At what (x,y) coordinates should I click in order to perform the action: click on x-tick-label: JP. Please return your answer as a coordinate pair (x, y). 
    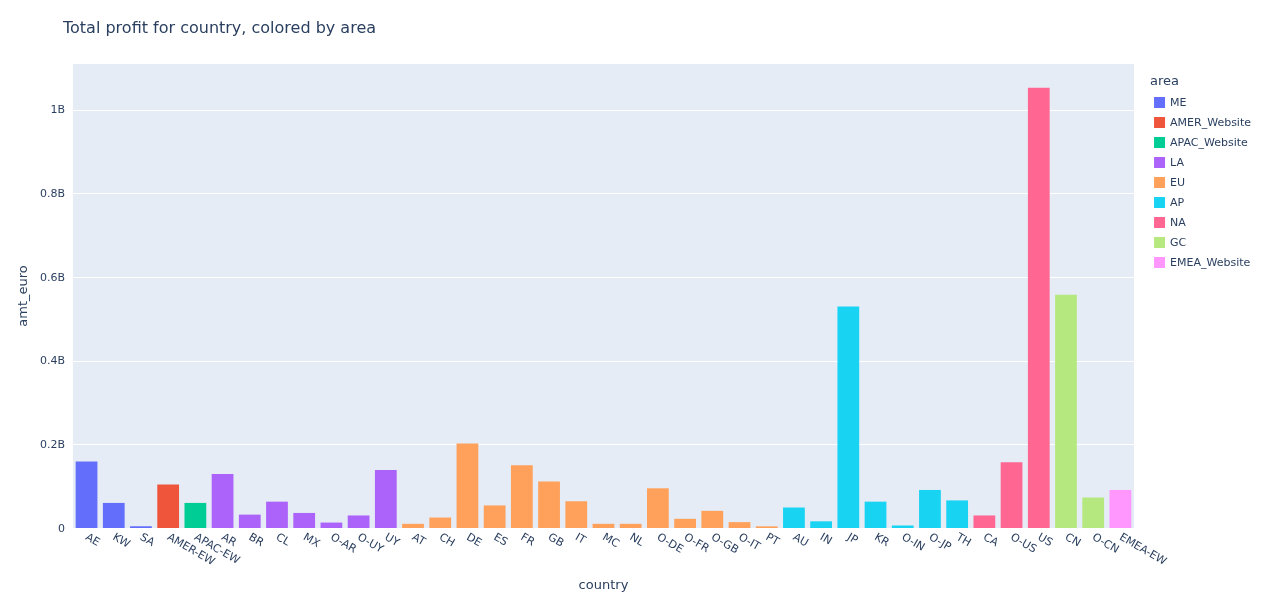
    Looking at the image, I should click on (852, 538).